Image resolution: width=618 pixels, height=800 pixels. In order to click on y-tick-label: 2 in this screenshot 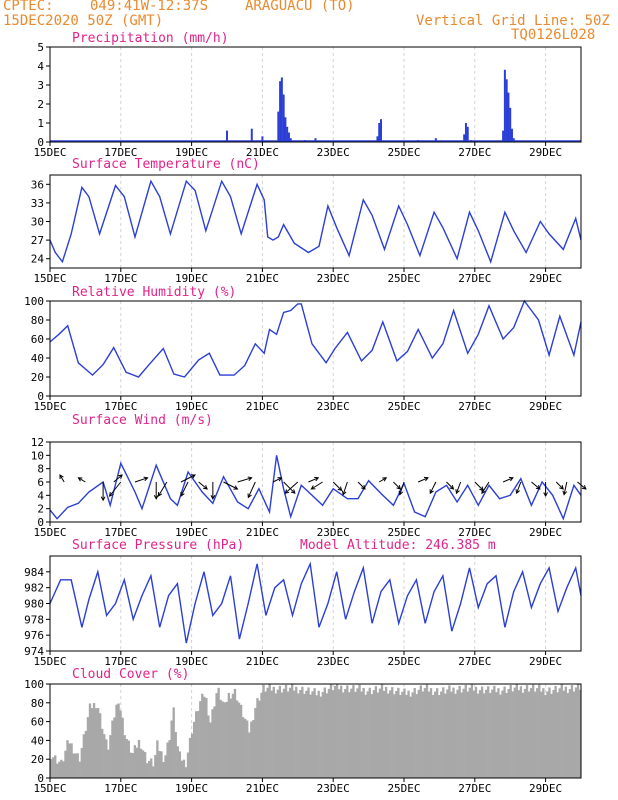, I will do `click(40, 509)`.